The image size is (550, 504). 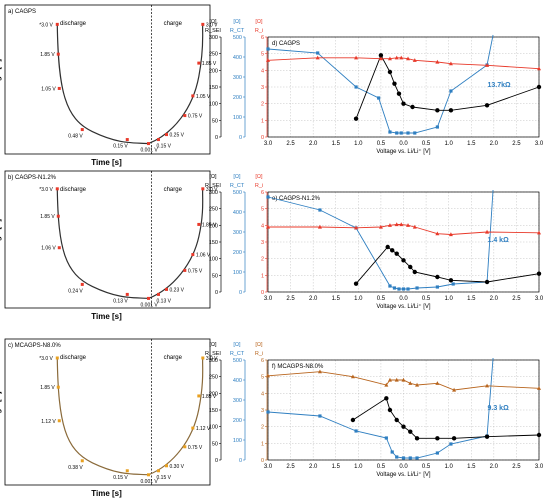 What do you see at coordinates (262, 105) in the screenshot?
I see `i-tick-label: 2` at bounding box center [262, 105].